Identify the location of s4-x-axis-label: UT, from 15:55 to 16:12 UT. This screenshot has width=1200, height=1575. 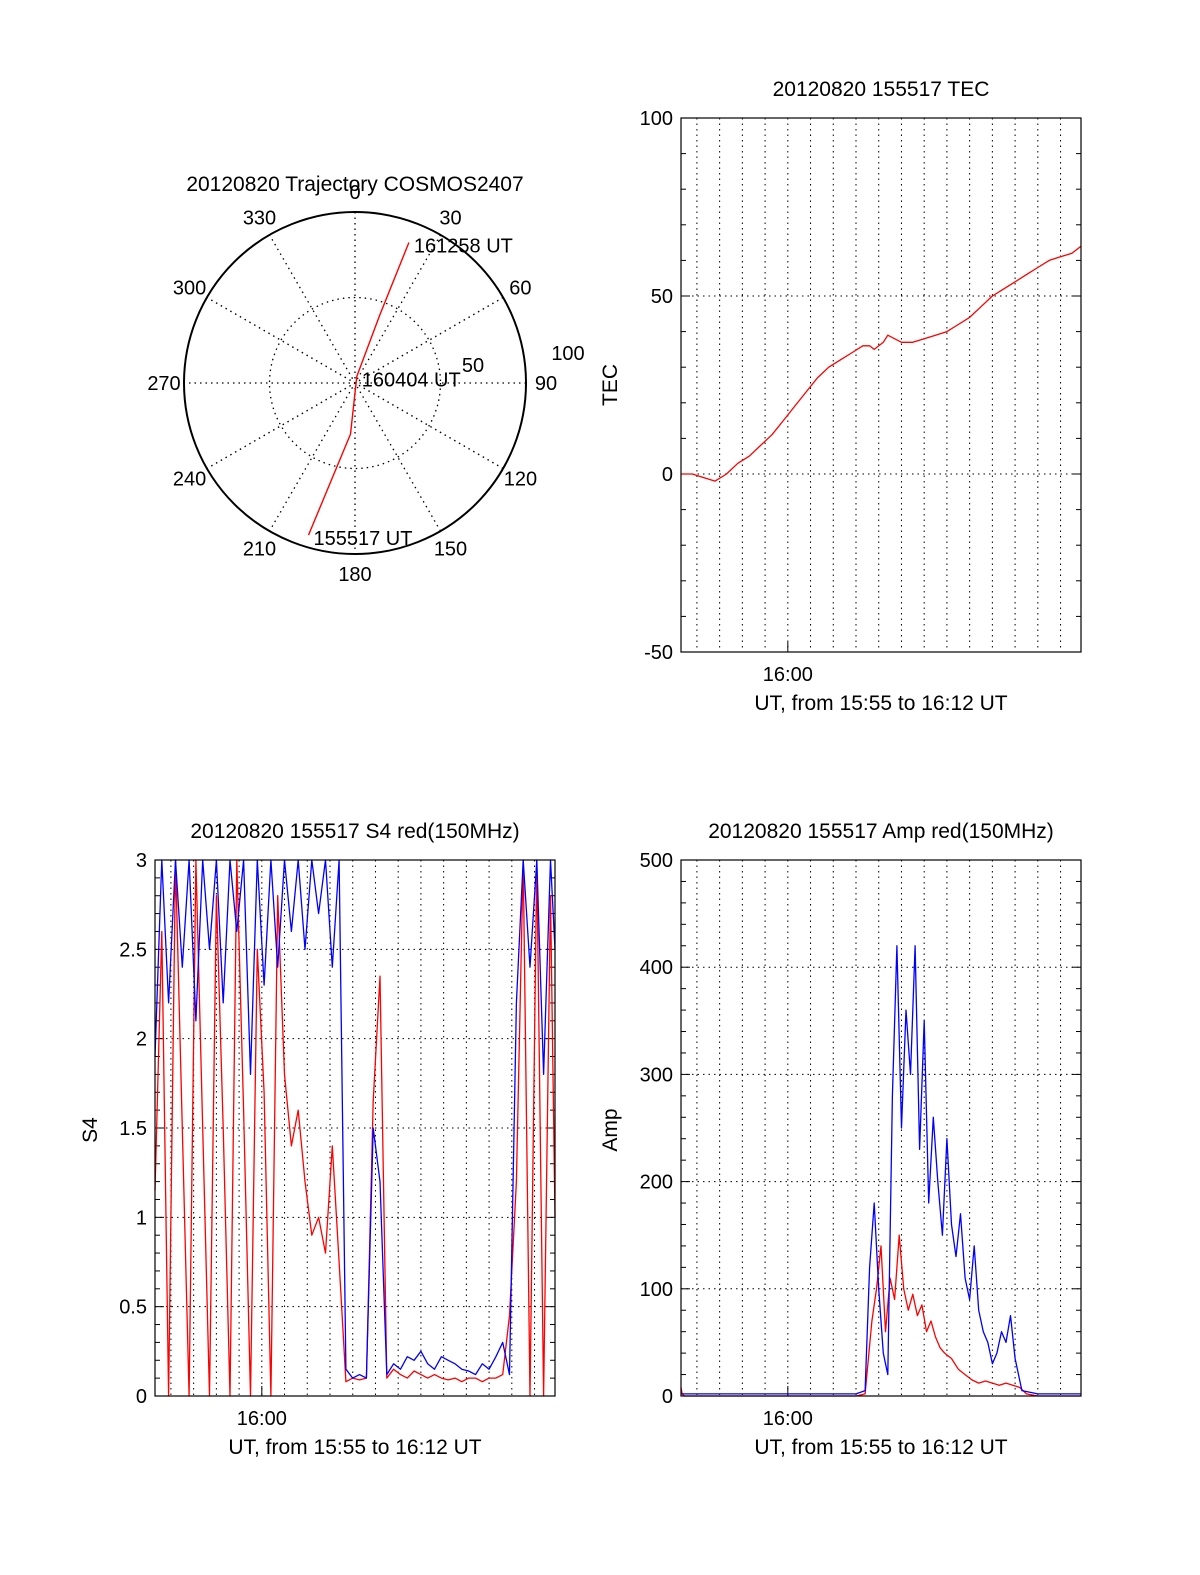
(354, 1447).